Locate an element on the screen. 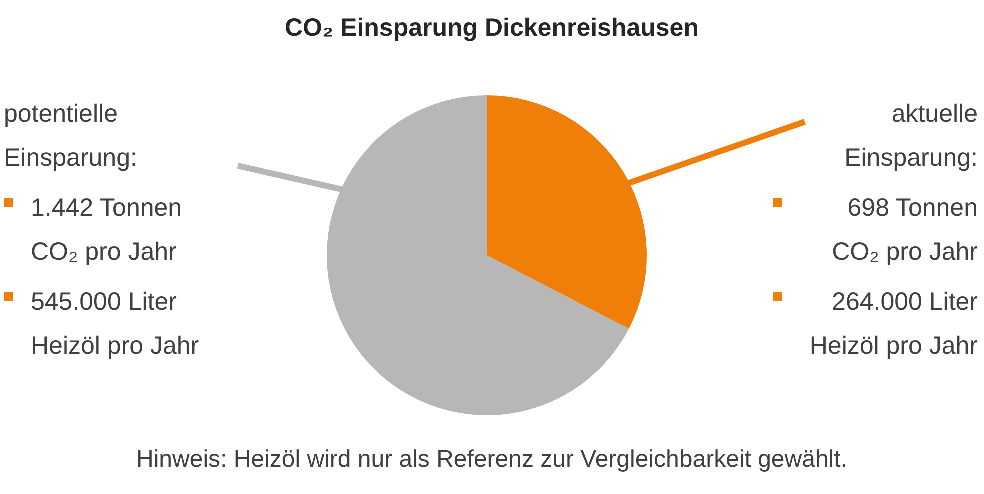 The width and height of the screenshot is (984, 494). text: 264.000 Liter Heizöl pro Jahr is located at coordinates (893, 324).